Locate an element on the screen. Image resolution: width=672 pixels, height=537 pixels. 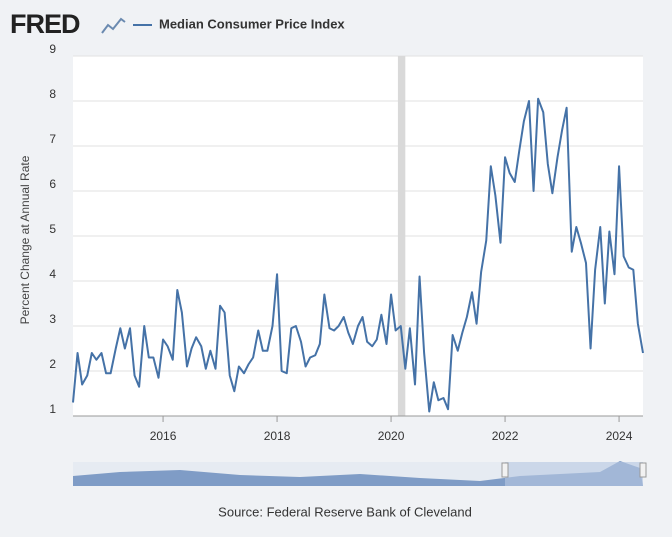
x-tick-label: 2018 is located at coordinates (277, 436).